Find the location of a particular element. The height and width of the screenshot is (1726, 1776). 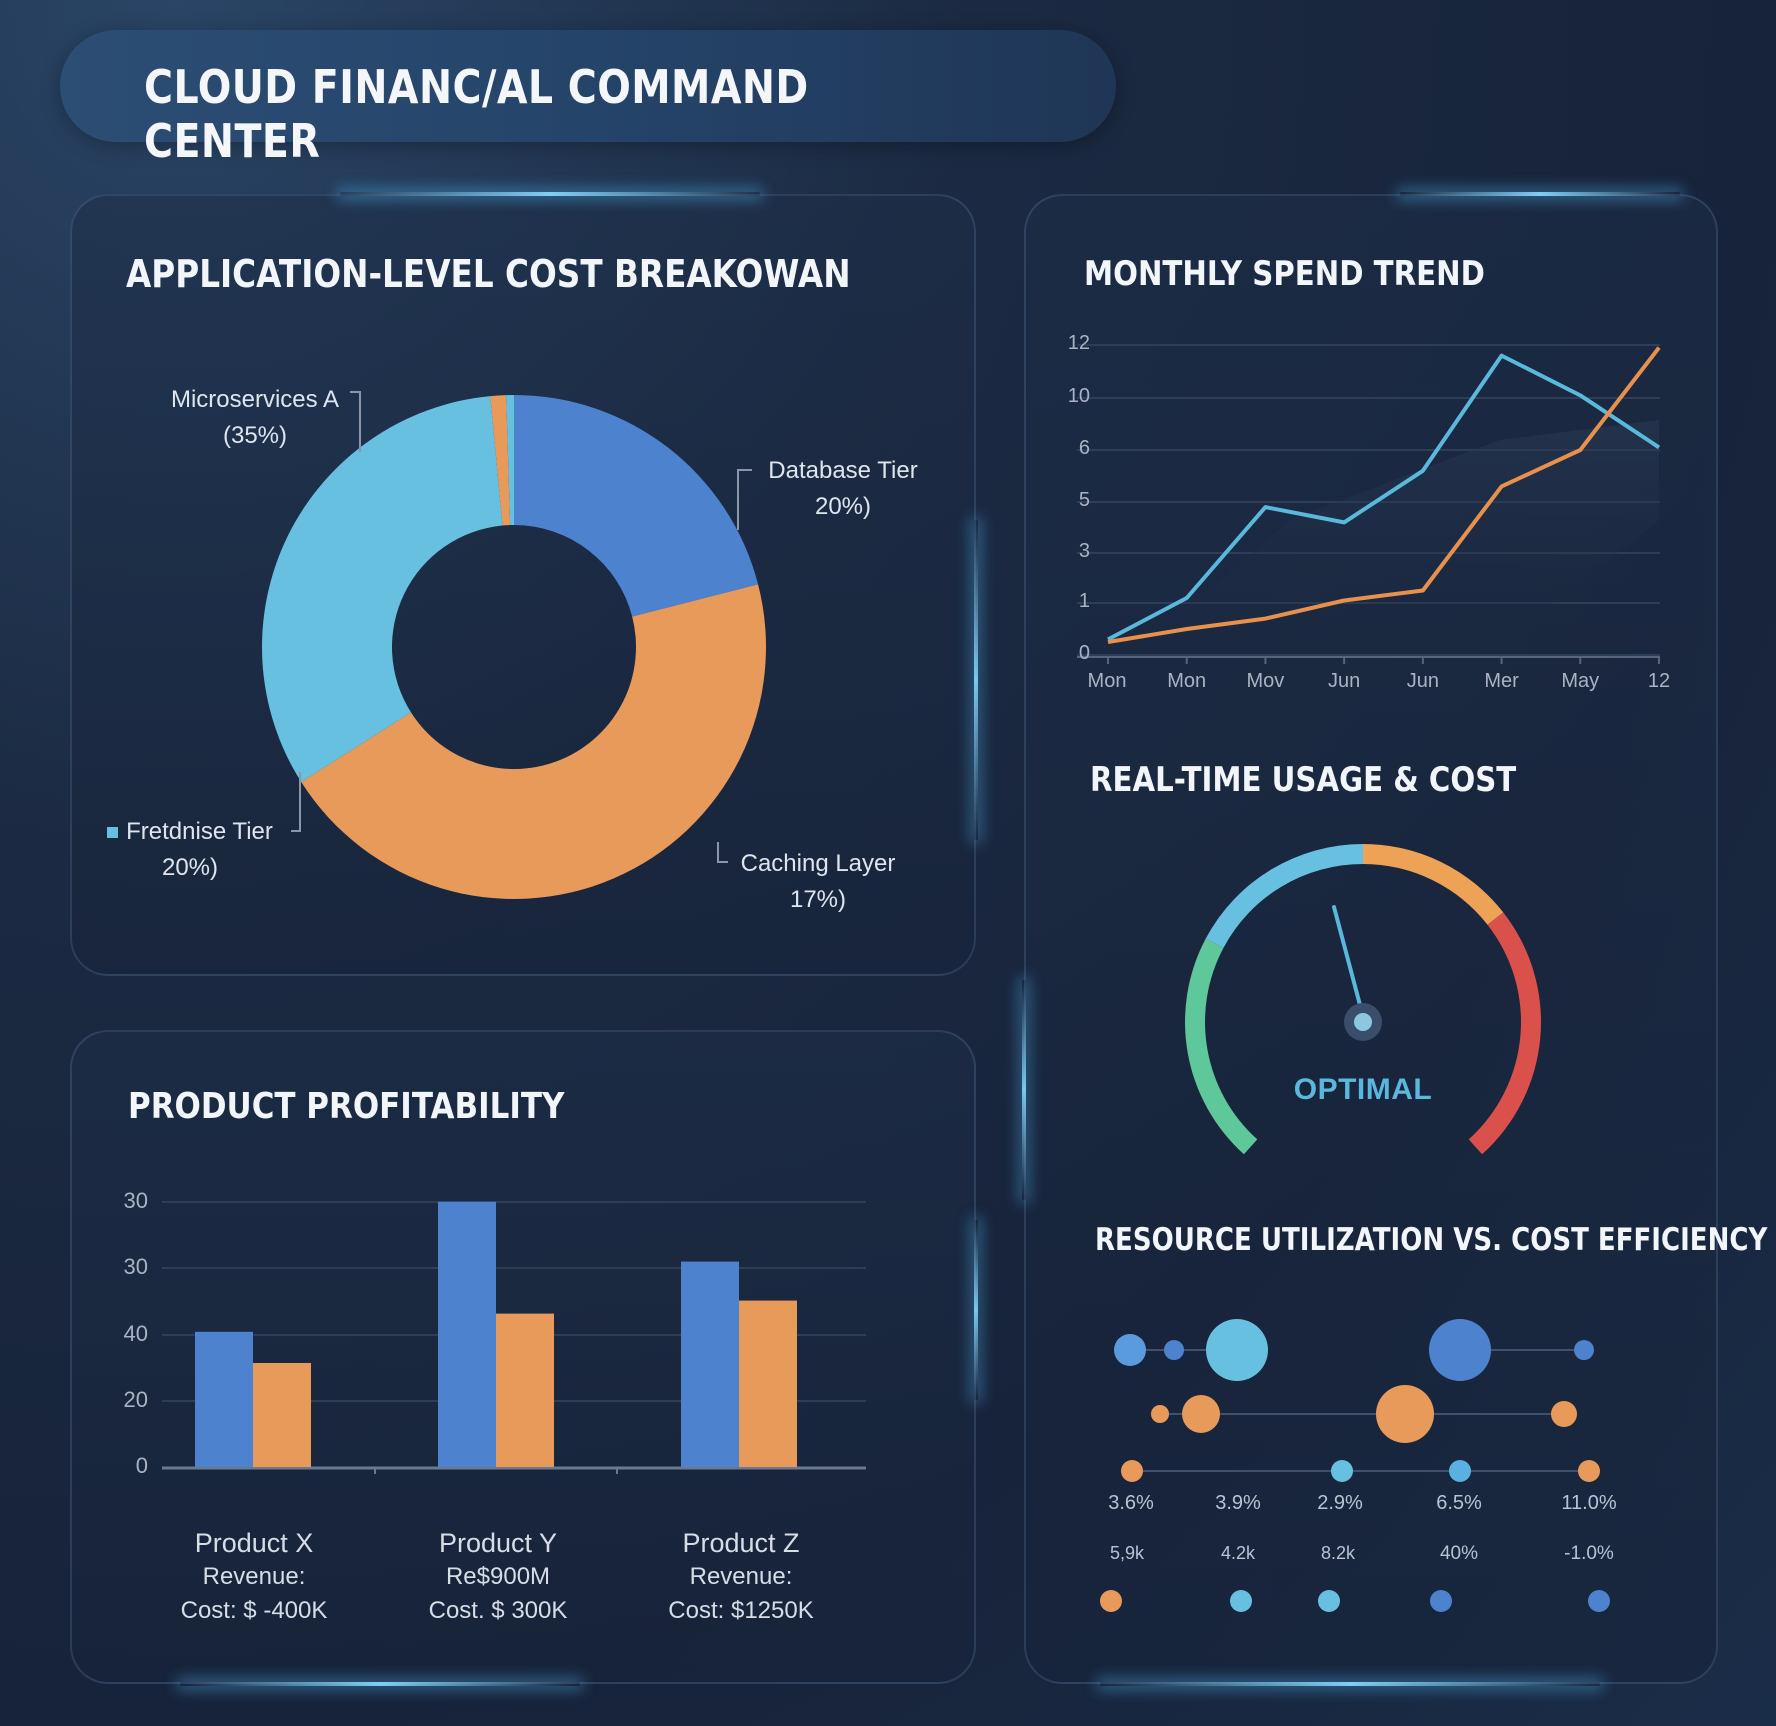

label-pct: 17%) is located at coordinates (818, 899).